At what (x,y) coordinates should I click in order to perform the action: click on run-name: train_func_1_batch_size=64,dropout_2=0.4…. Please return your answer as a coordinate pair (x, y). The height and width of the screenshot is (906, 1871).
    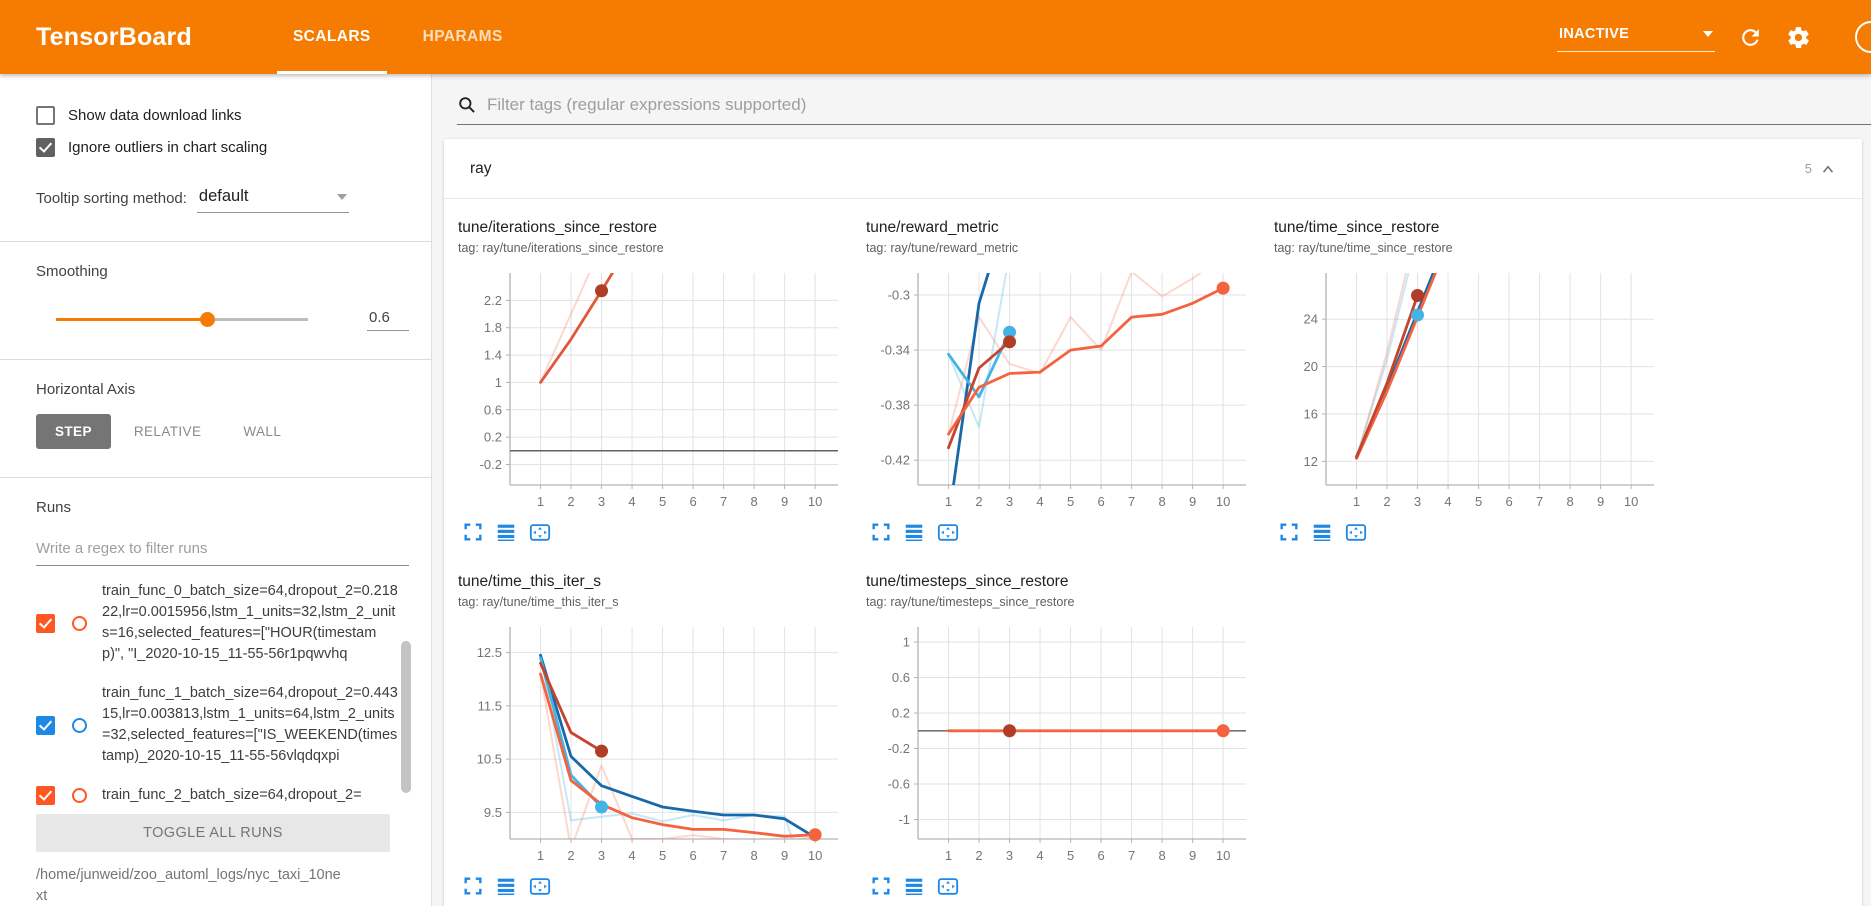
    Looking at the image, I should click on (250, 724).